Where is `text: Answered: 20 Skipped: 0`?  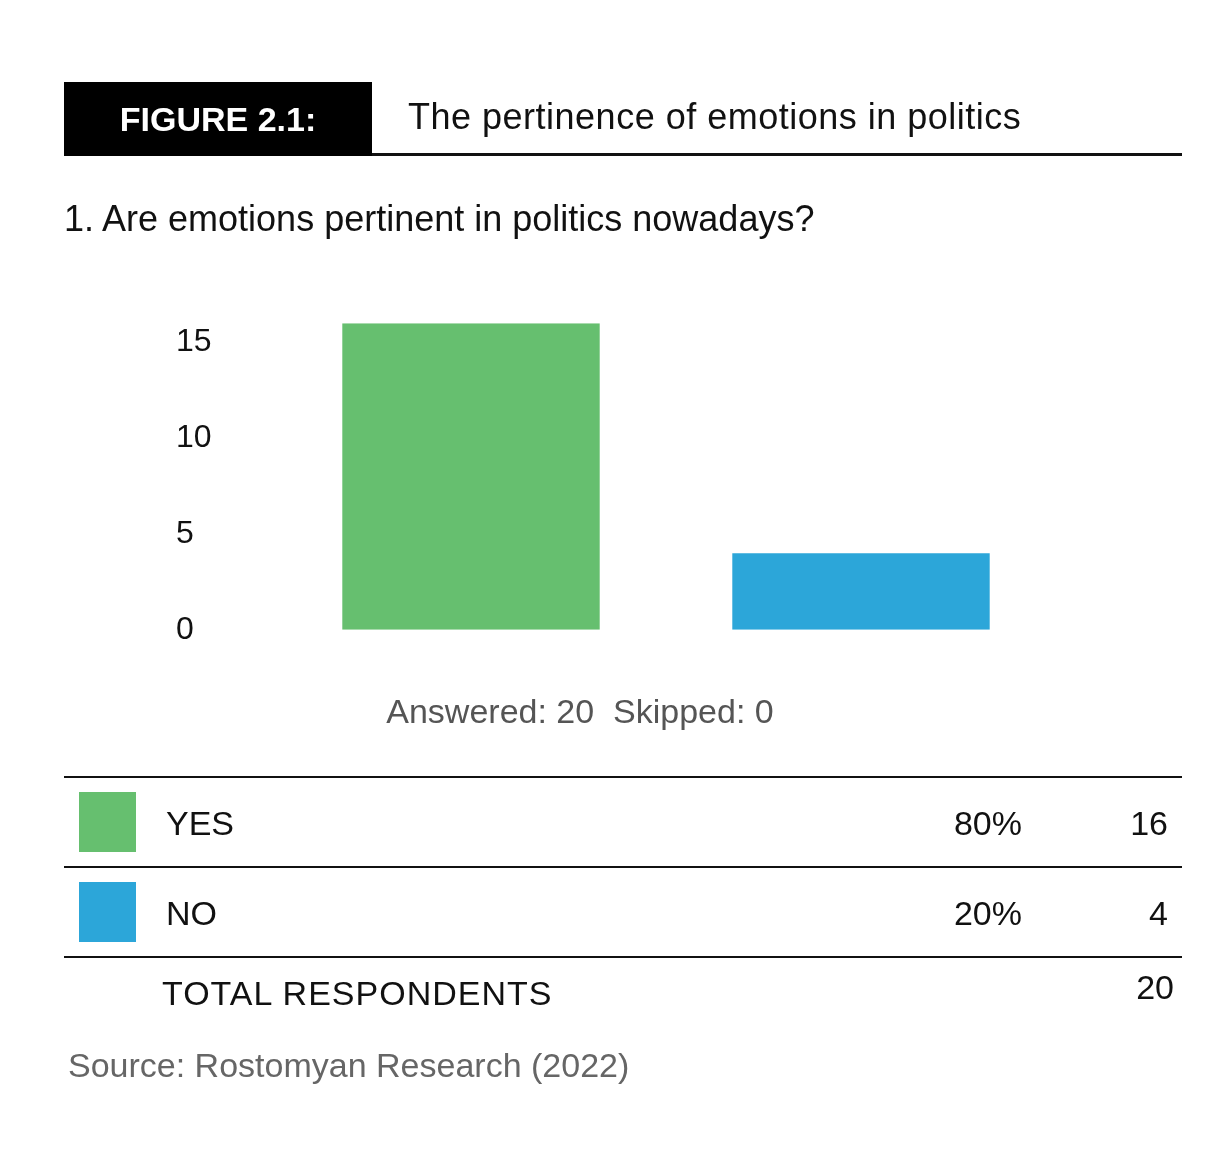
text: Answered: 20 Skipped: 0 is located at coordinates (580, 711).